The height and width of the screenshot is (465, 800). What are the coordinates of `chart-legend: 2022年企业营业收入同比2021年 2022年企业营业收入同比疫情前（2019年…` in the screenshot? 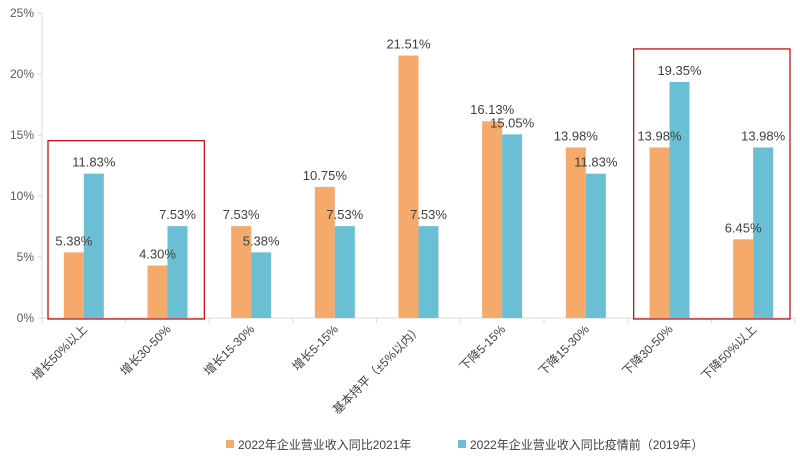 It's located at (464, 444).